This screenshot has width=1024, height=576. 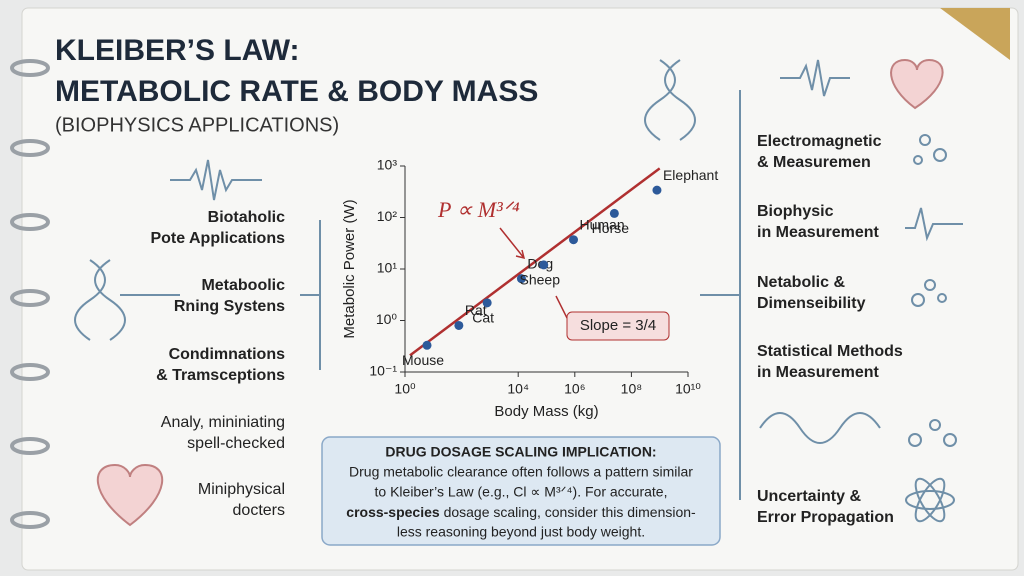 What do you see at coordinates (520, 452) in the screenshot?
I see `callout-title: DRUG DOSAGE SCALING IMPLICATION:` at bounding box center [520, 452].